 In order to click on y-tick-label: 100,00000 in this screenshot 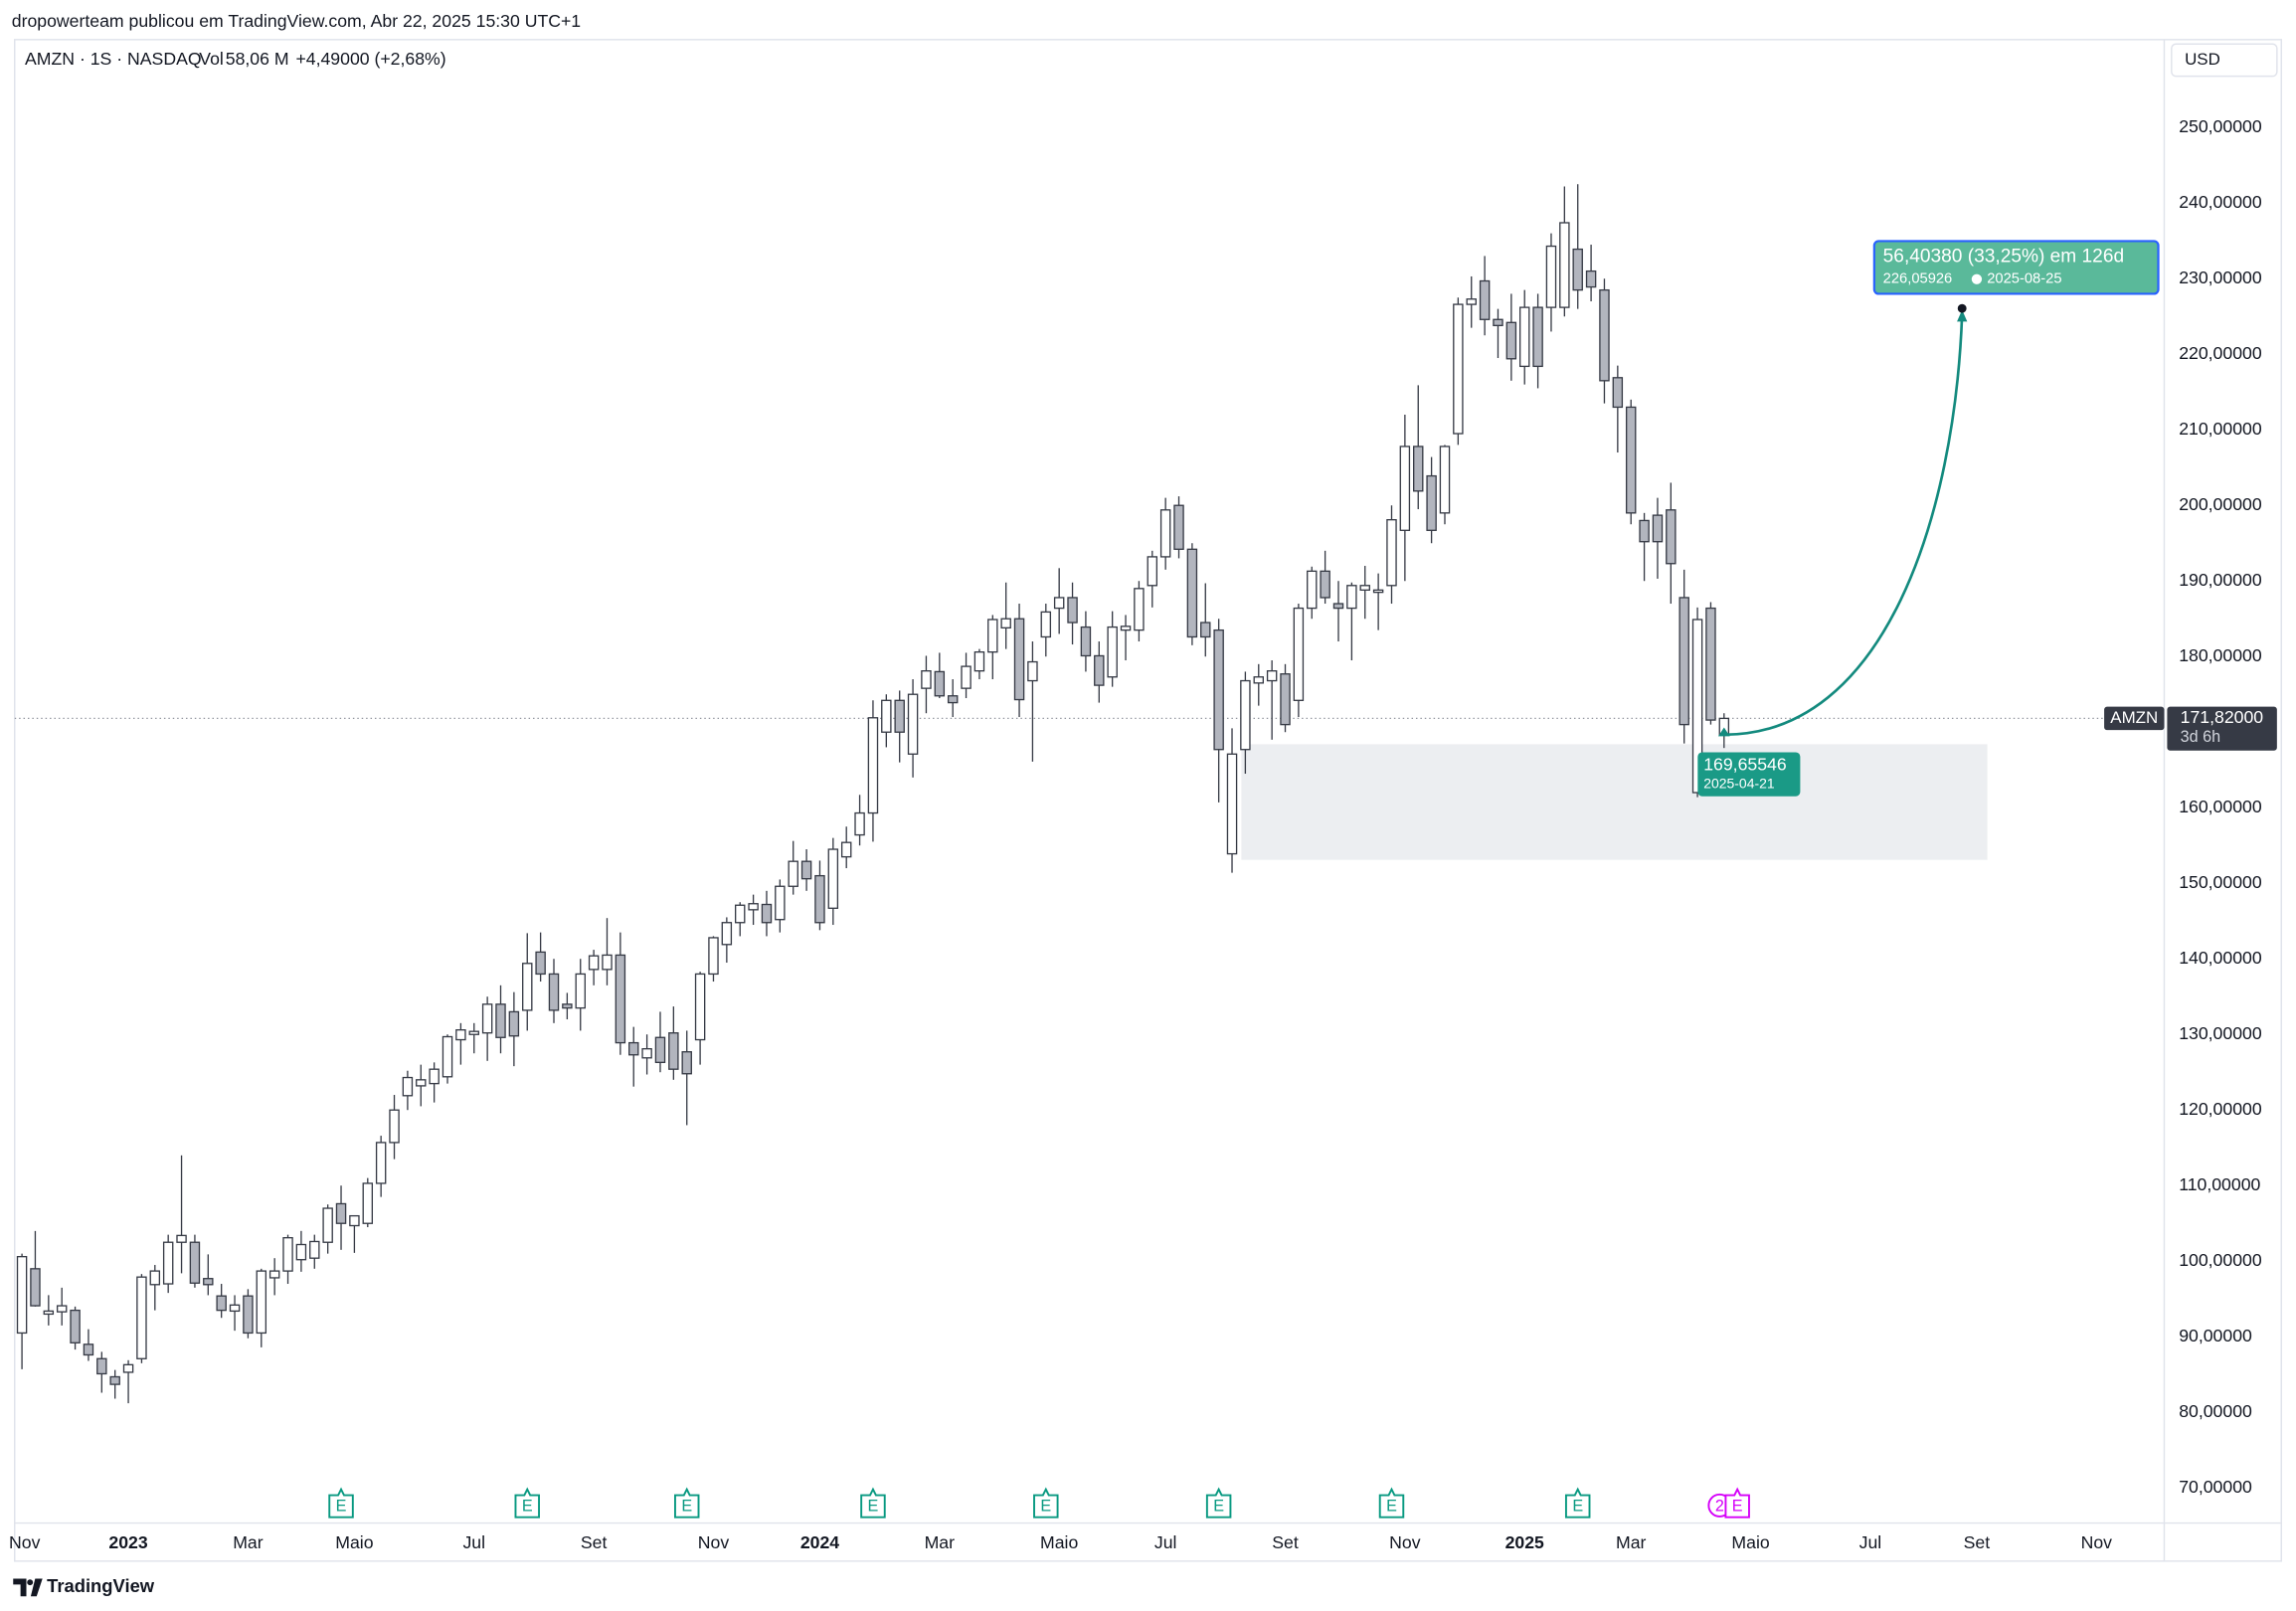, I will do `click(2220, 1260)`.